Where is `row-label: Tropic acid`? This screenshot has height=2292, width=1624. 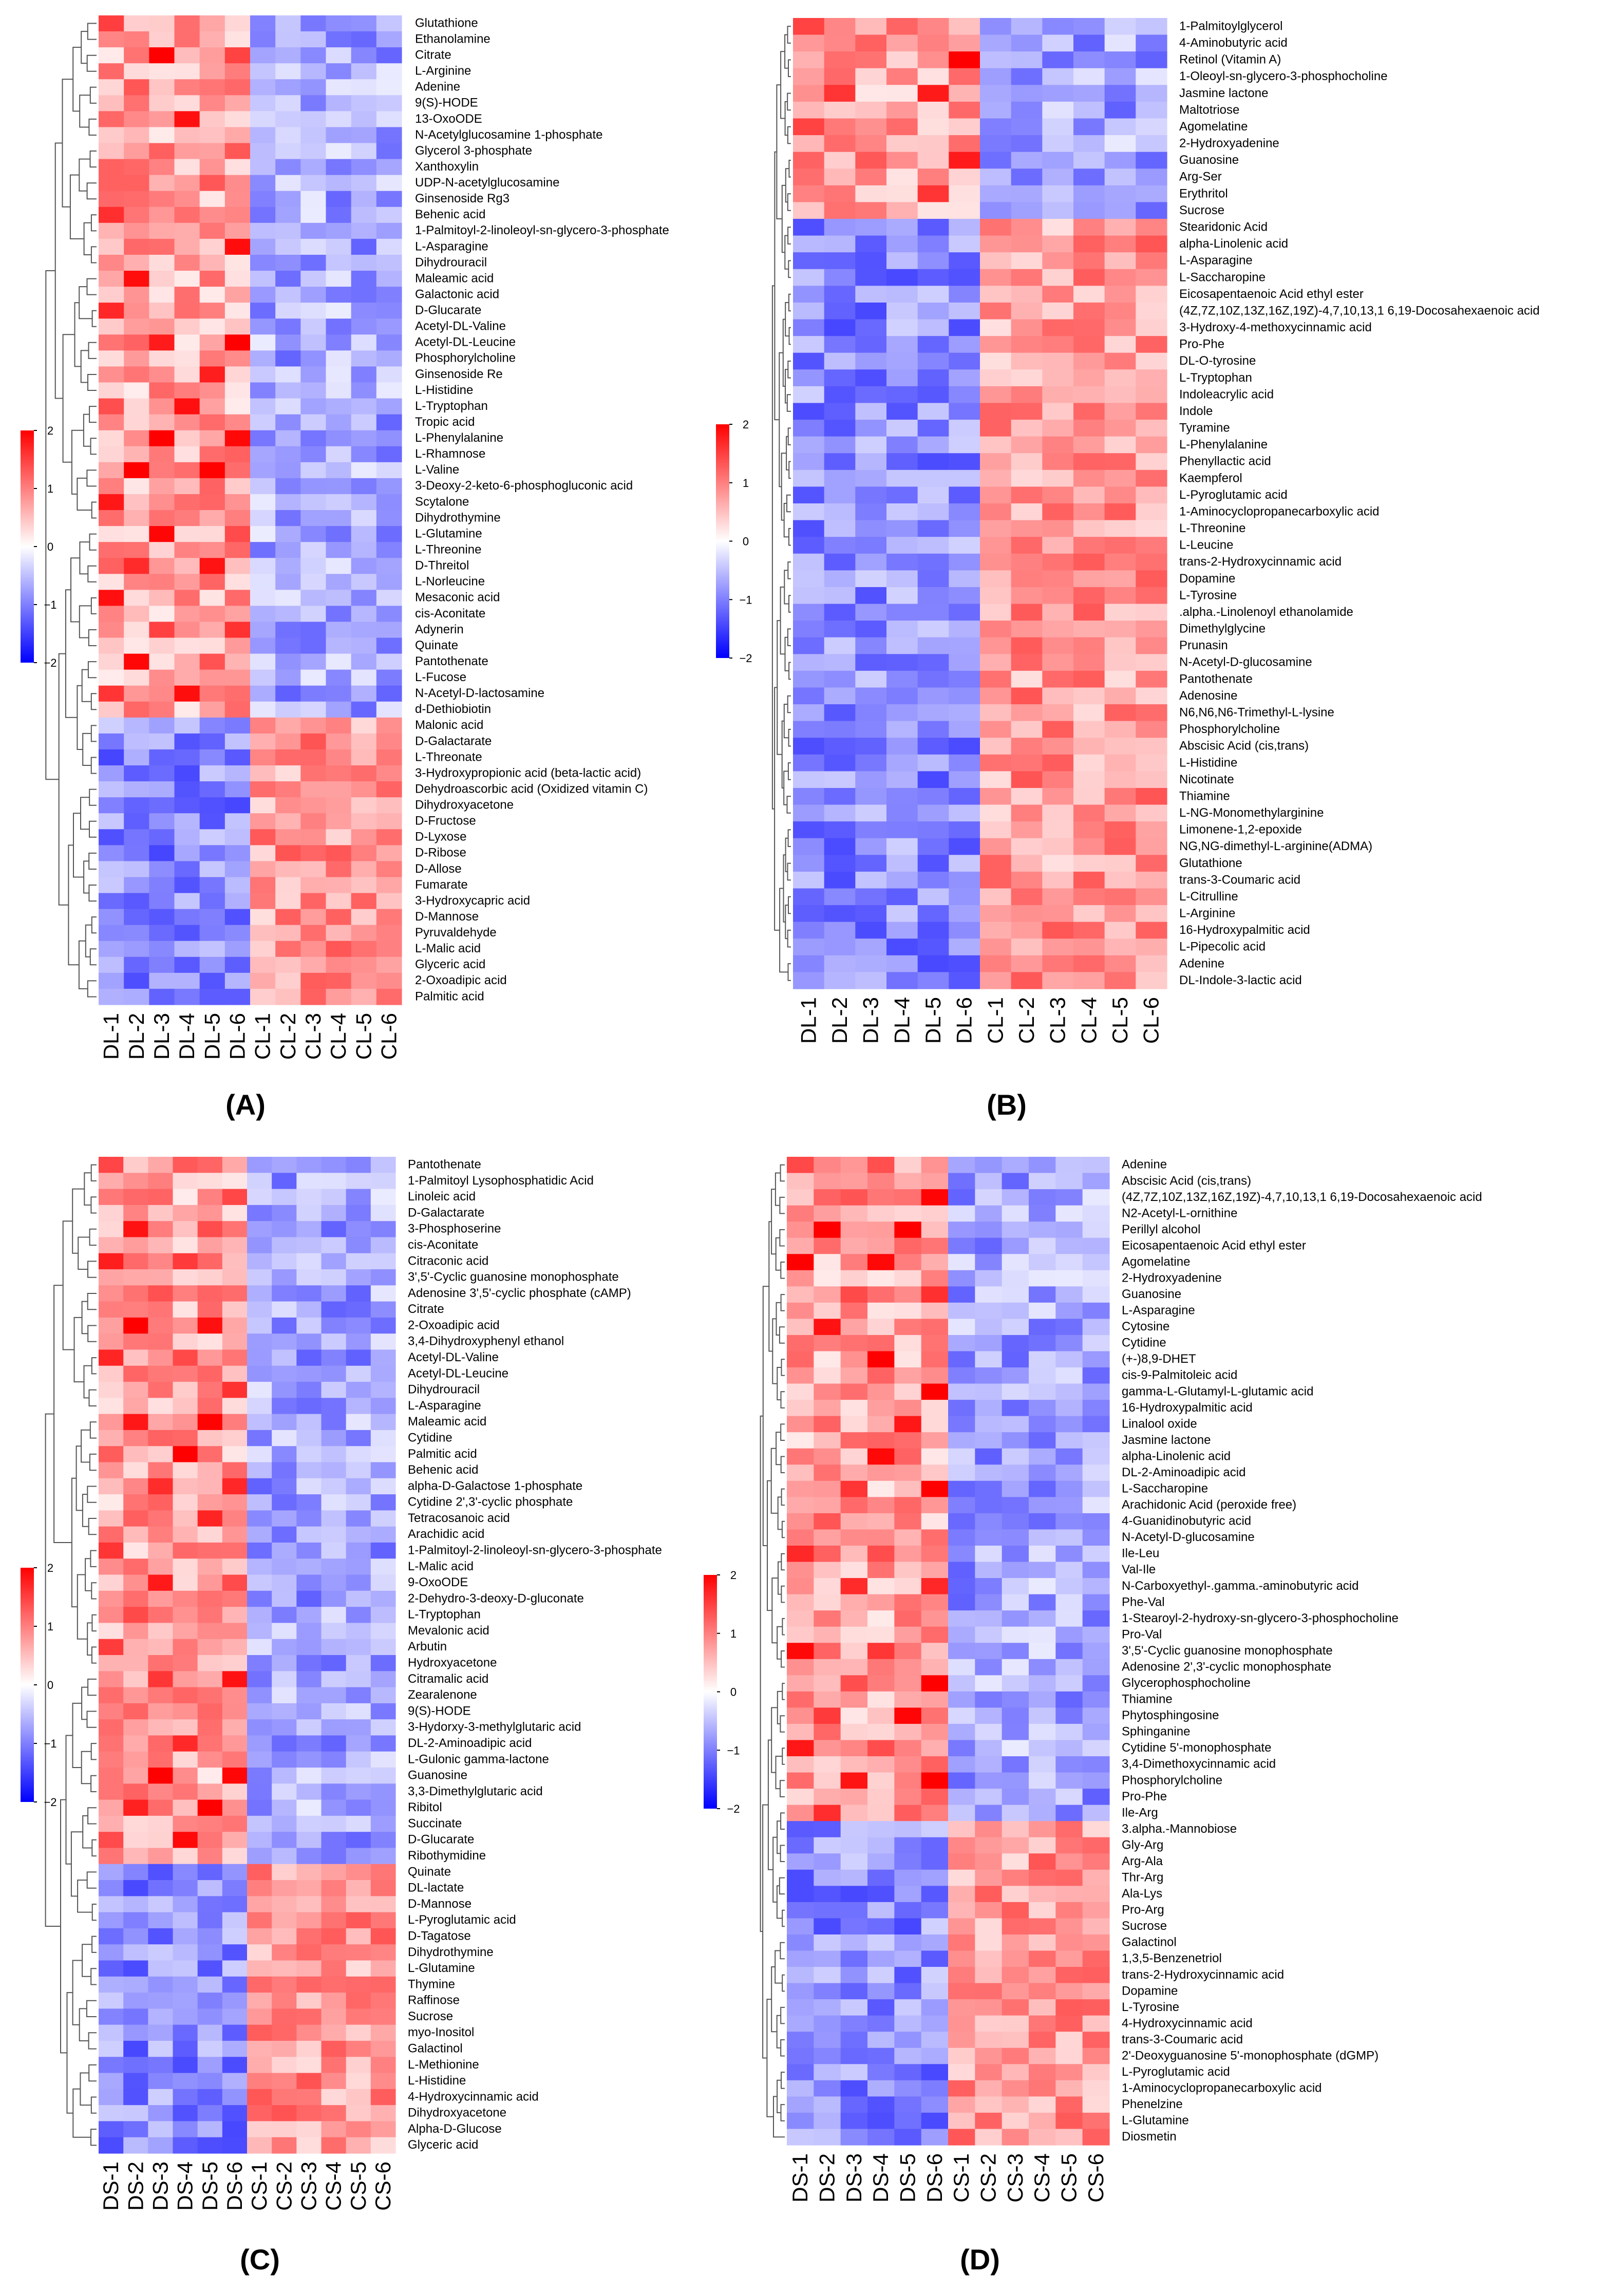
row-label: Tropic acid is located at coordinates (445, 422).